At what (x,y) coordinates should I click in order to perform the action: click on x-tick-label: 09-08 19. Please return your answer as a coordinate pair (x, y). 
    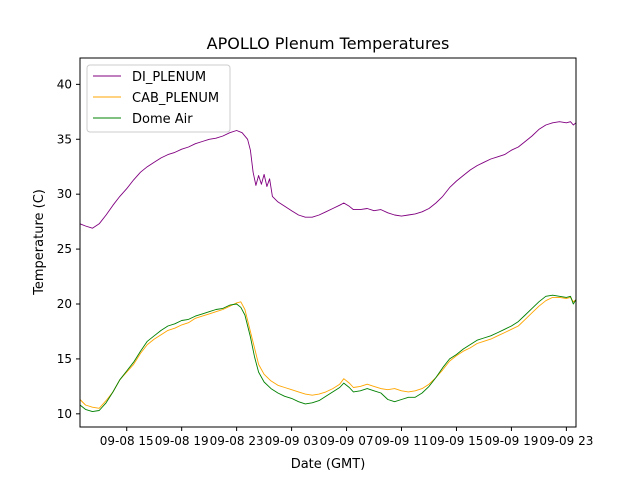
    Looking at the image, I should click on (182, 441).